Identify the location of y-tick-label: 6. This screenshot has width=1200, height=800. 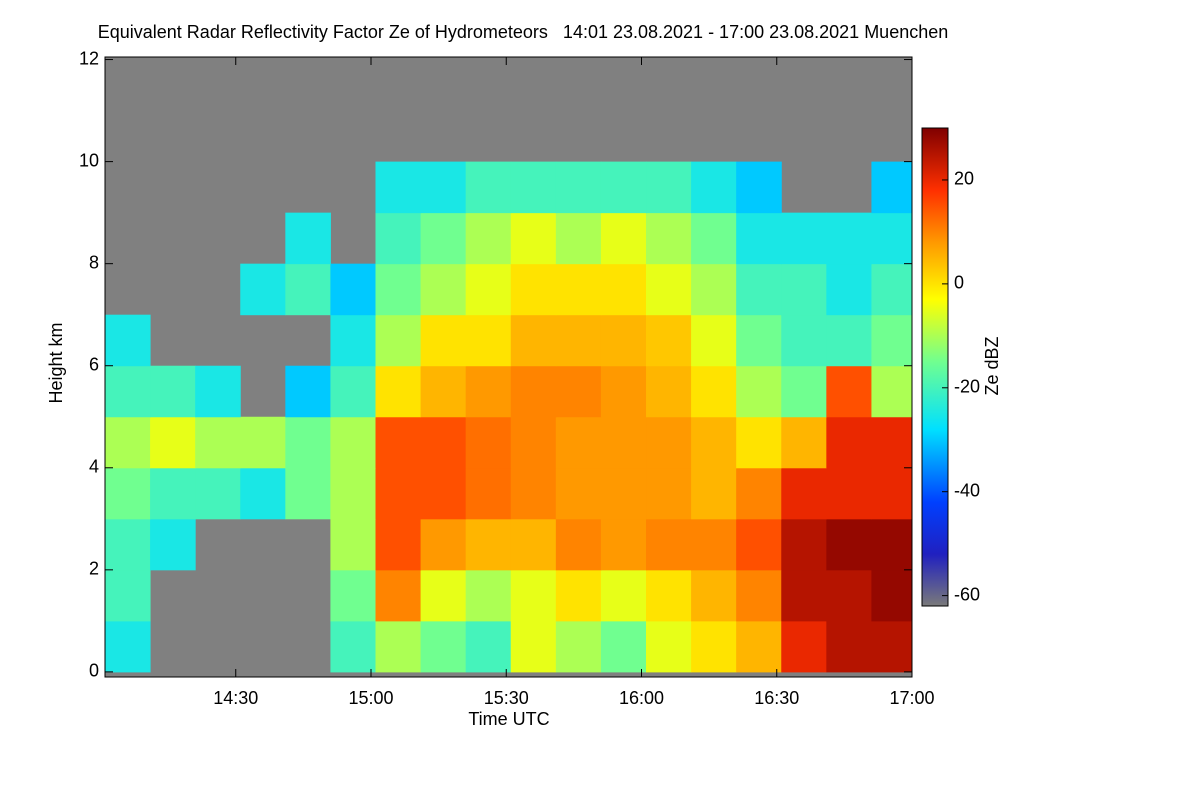
(94, 364).